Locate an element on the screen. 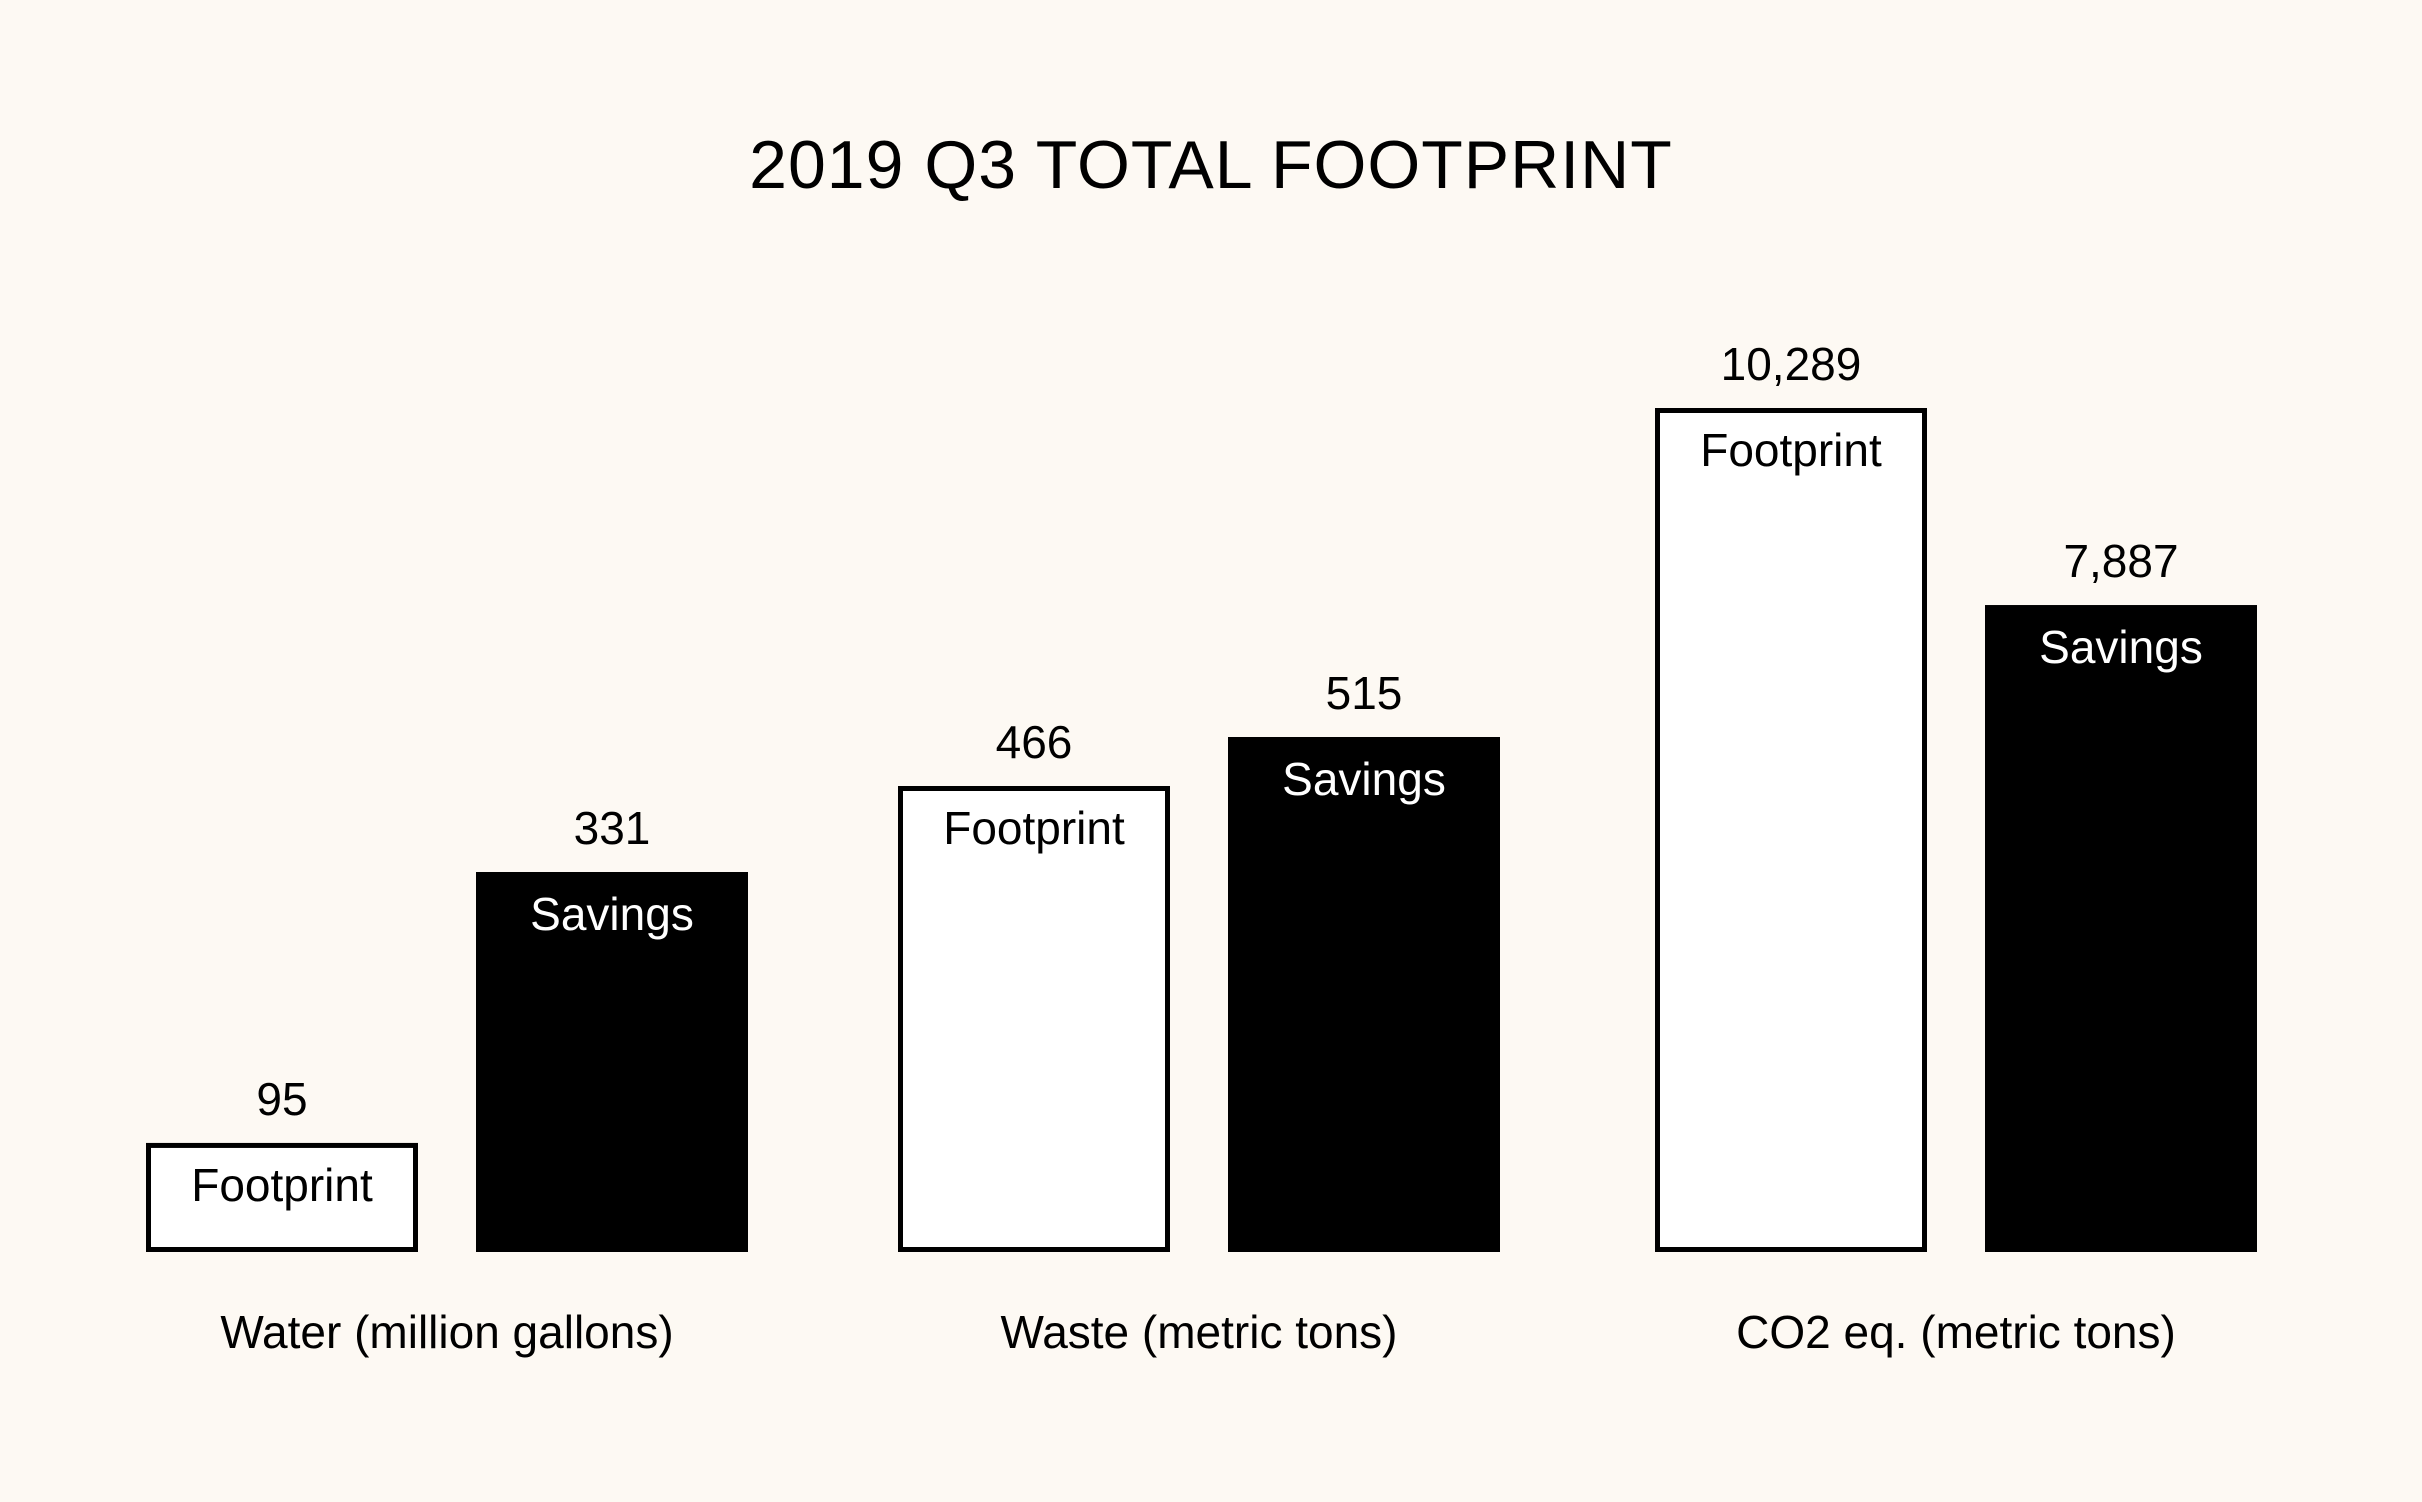  footprint-value-label: 10,289 is located at coordinates (1791, 364).